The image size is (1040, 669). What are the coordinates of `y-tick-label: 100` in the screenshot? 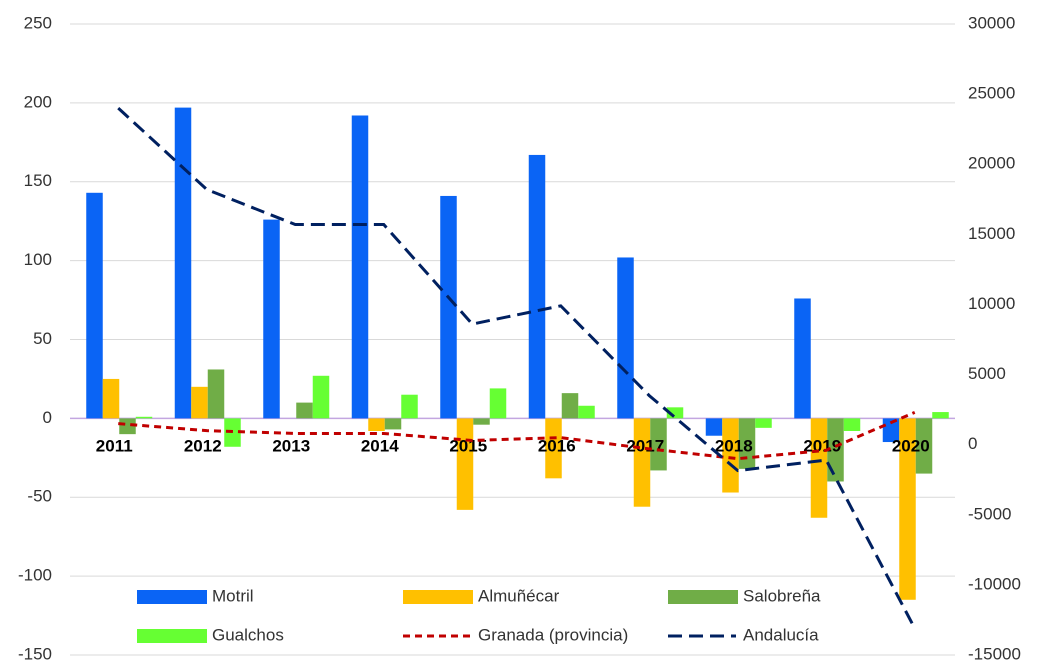 It's located at (38, 259).